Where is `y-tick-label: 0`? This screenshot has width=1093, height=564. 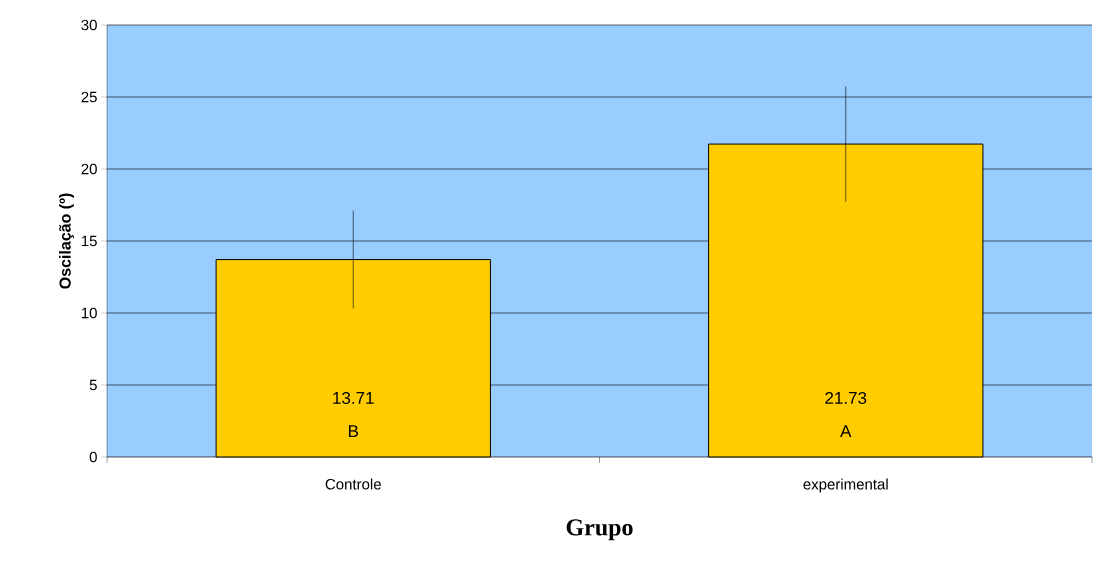 y-tick-label: 0 is located at coordinates (93, 457).